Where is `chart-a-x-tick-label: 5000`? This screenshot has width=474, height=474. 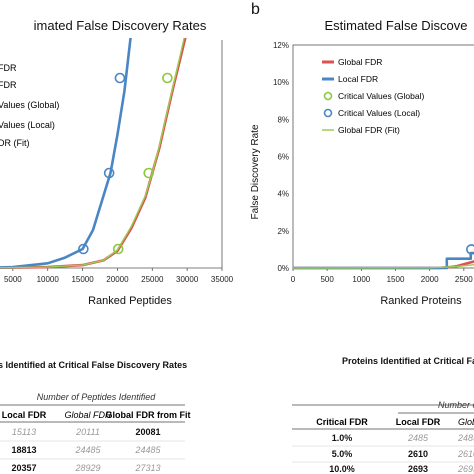 chart-a-x-tick-label: 5000 is located at coordinates (13, 279).